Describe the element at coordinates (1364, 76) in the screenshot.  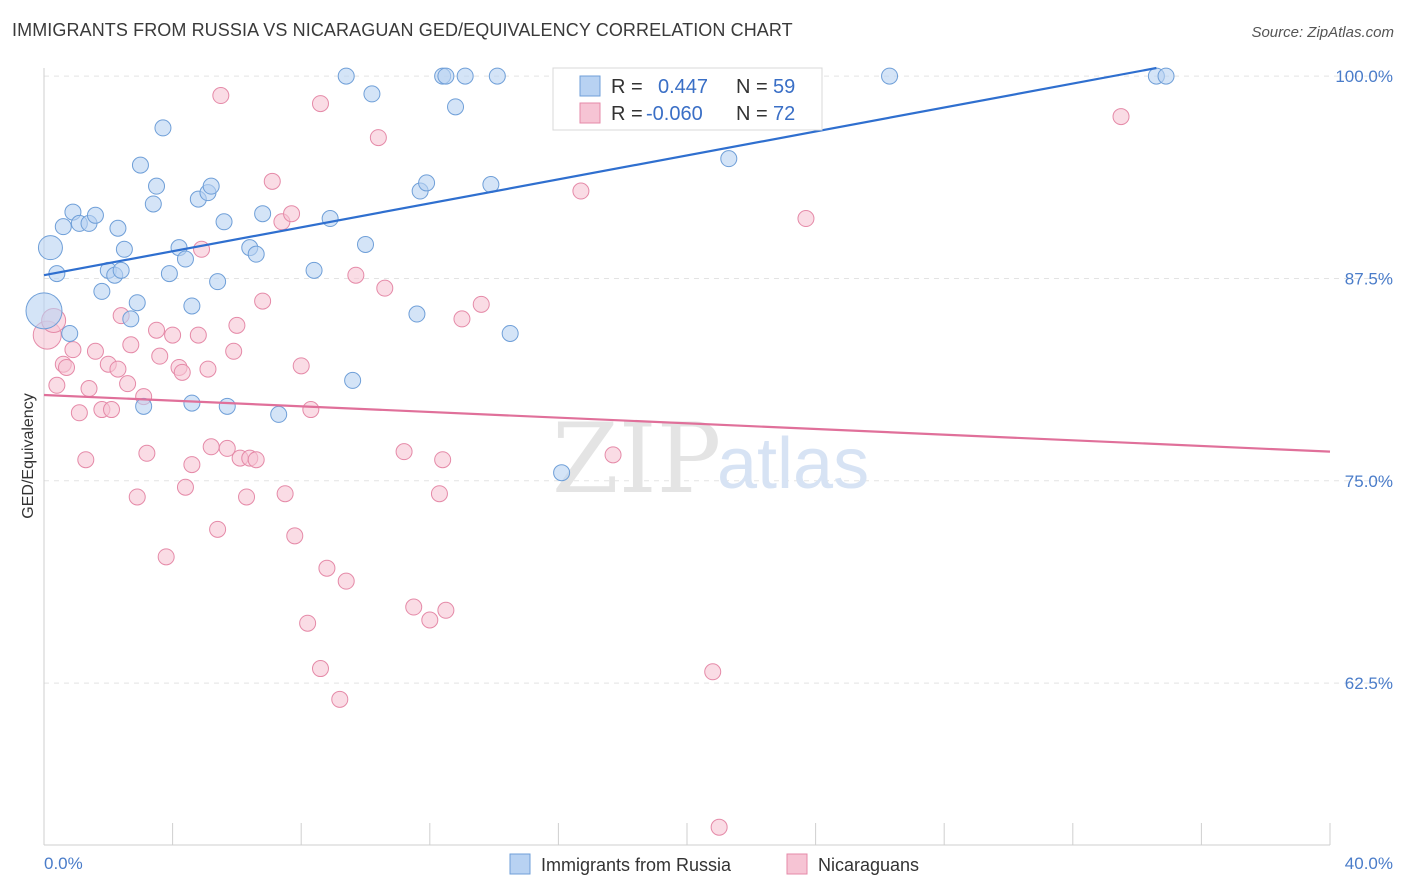
I see `y-tick-label: 100.0%` at that location.